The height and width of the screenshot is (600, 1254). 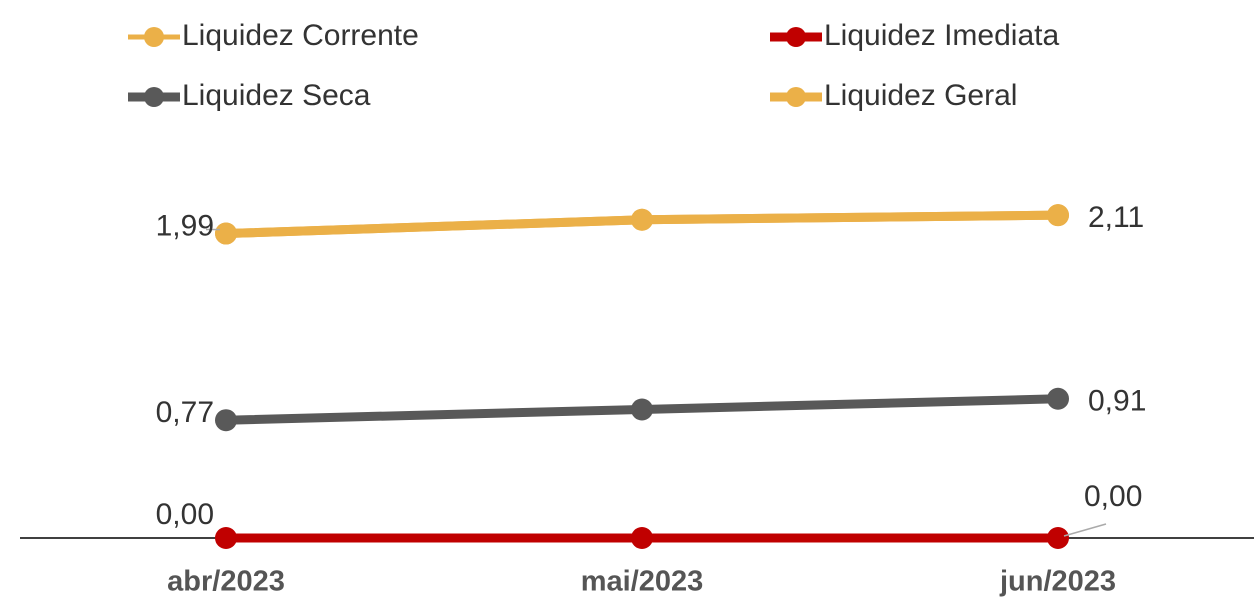 I want to click on data-label: 0,77, so click(x=185, y=412).